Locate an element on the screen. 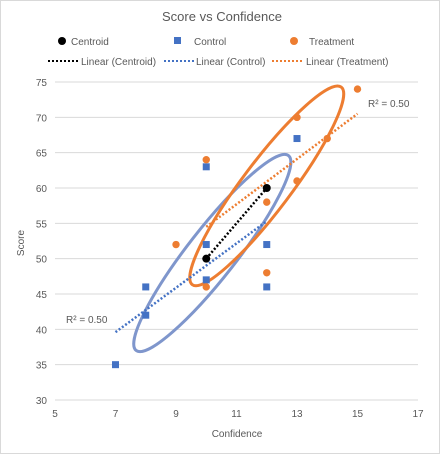 The width and height of the screenshot is (440, 454). legend-control-marker is located at coordinates (177, 40).